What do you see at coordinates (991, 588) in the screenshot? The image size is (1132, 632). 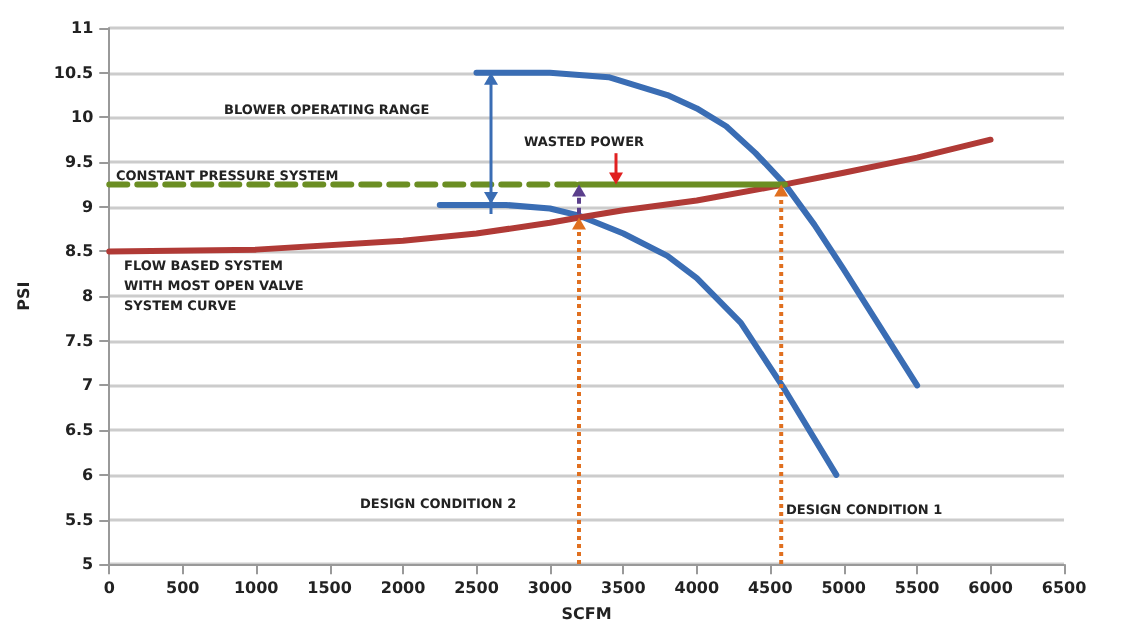 I see `x-tick-label: 6000` at bounding box center [991, 588].